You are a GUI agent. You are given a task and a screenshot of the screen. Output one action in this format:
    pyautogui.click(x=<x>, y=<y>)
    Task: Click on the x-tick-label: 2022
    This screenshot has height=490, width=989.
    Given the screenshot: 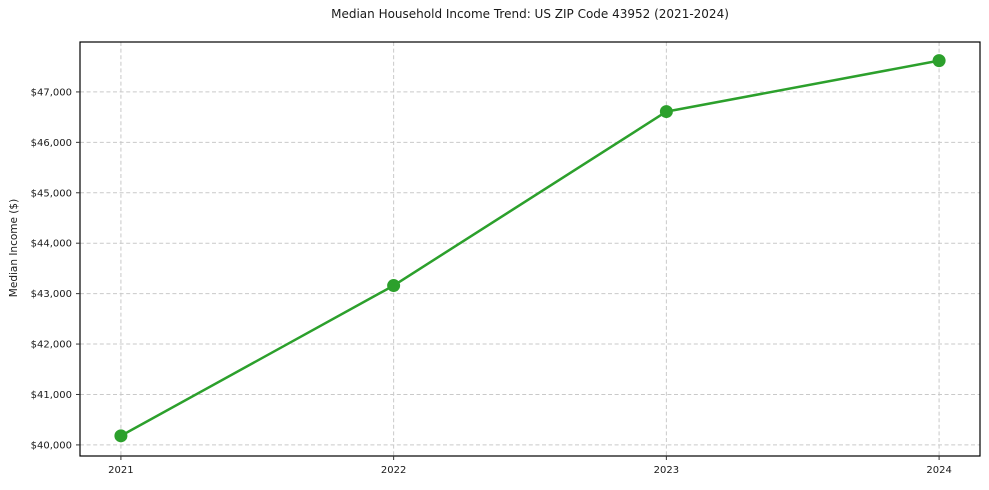 What is the action you would take?
    pyautogui.click(x=393, y=470)
    